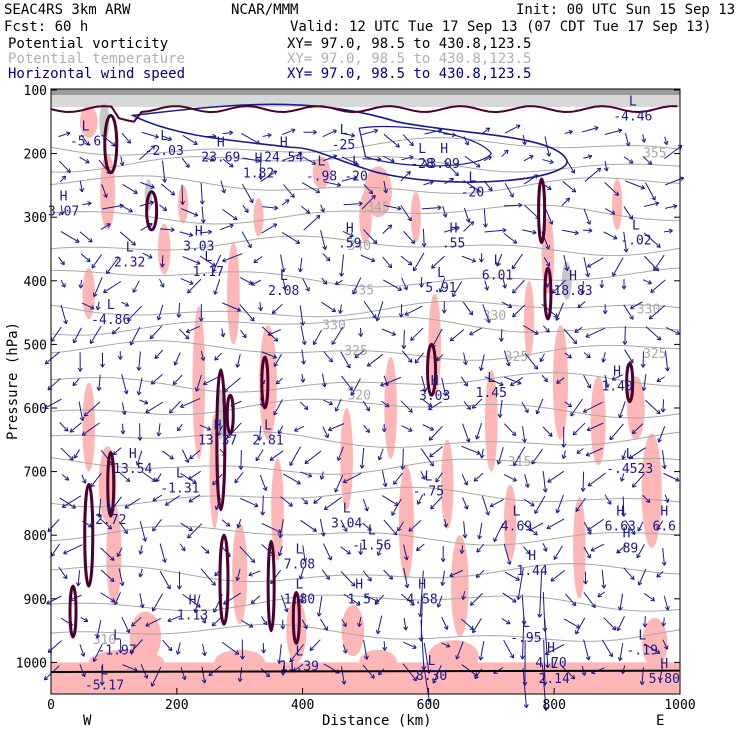 The image size is (740, 740). What do you see at coordinates (432, 369) in the screenshot?
I see `pv-strong-contour` at bounding box center [432, 369].